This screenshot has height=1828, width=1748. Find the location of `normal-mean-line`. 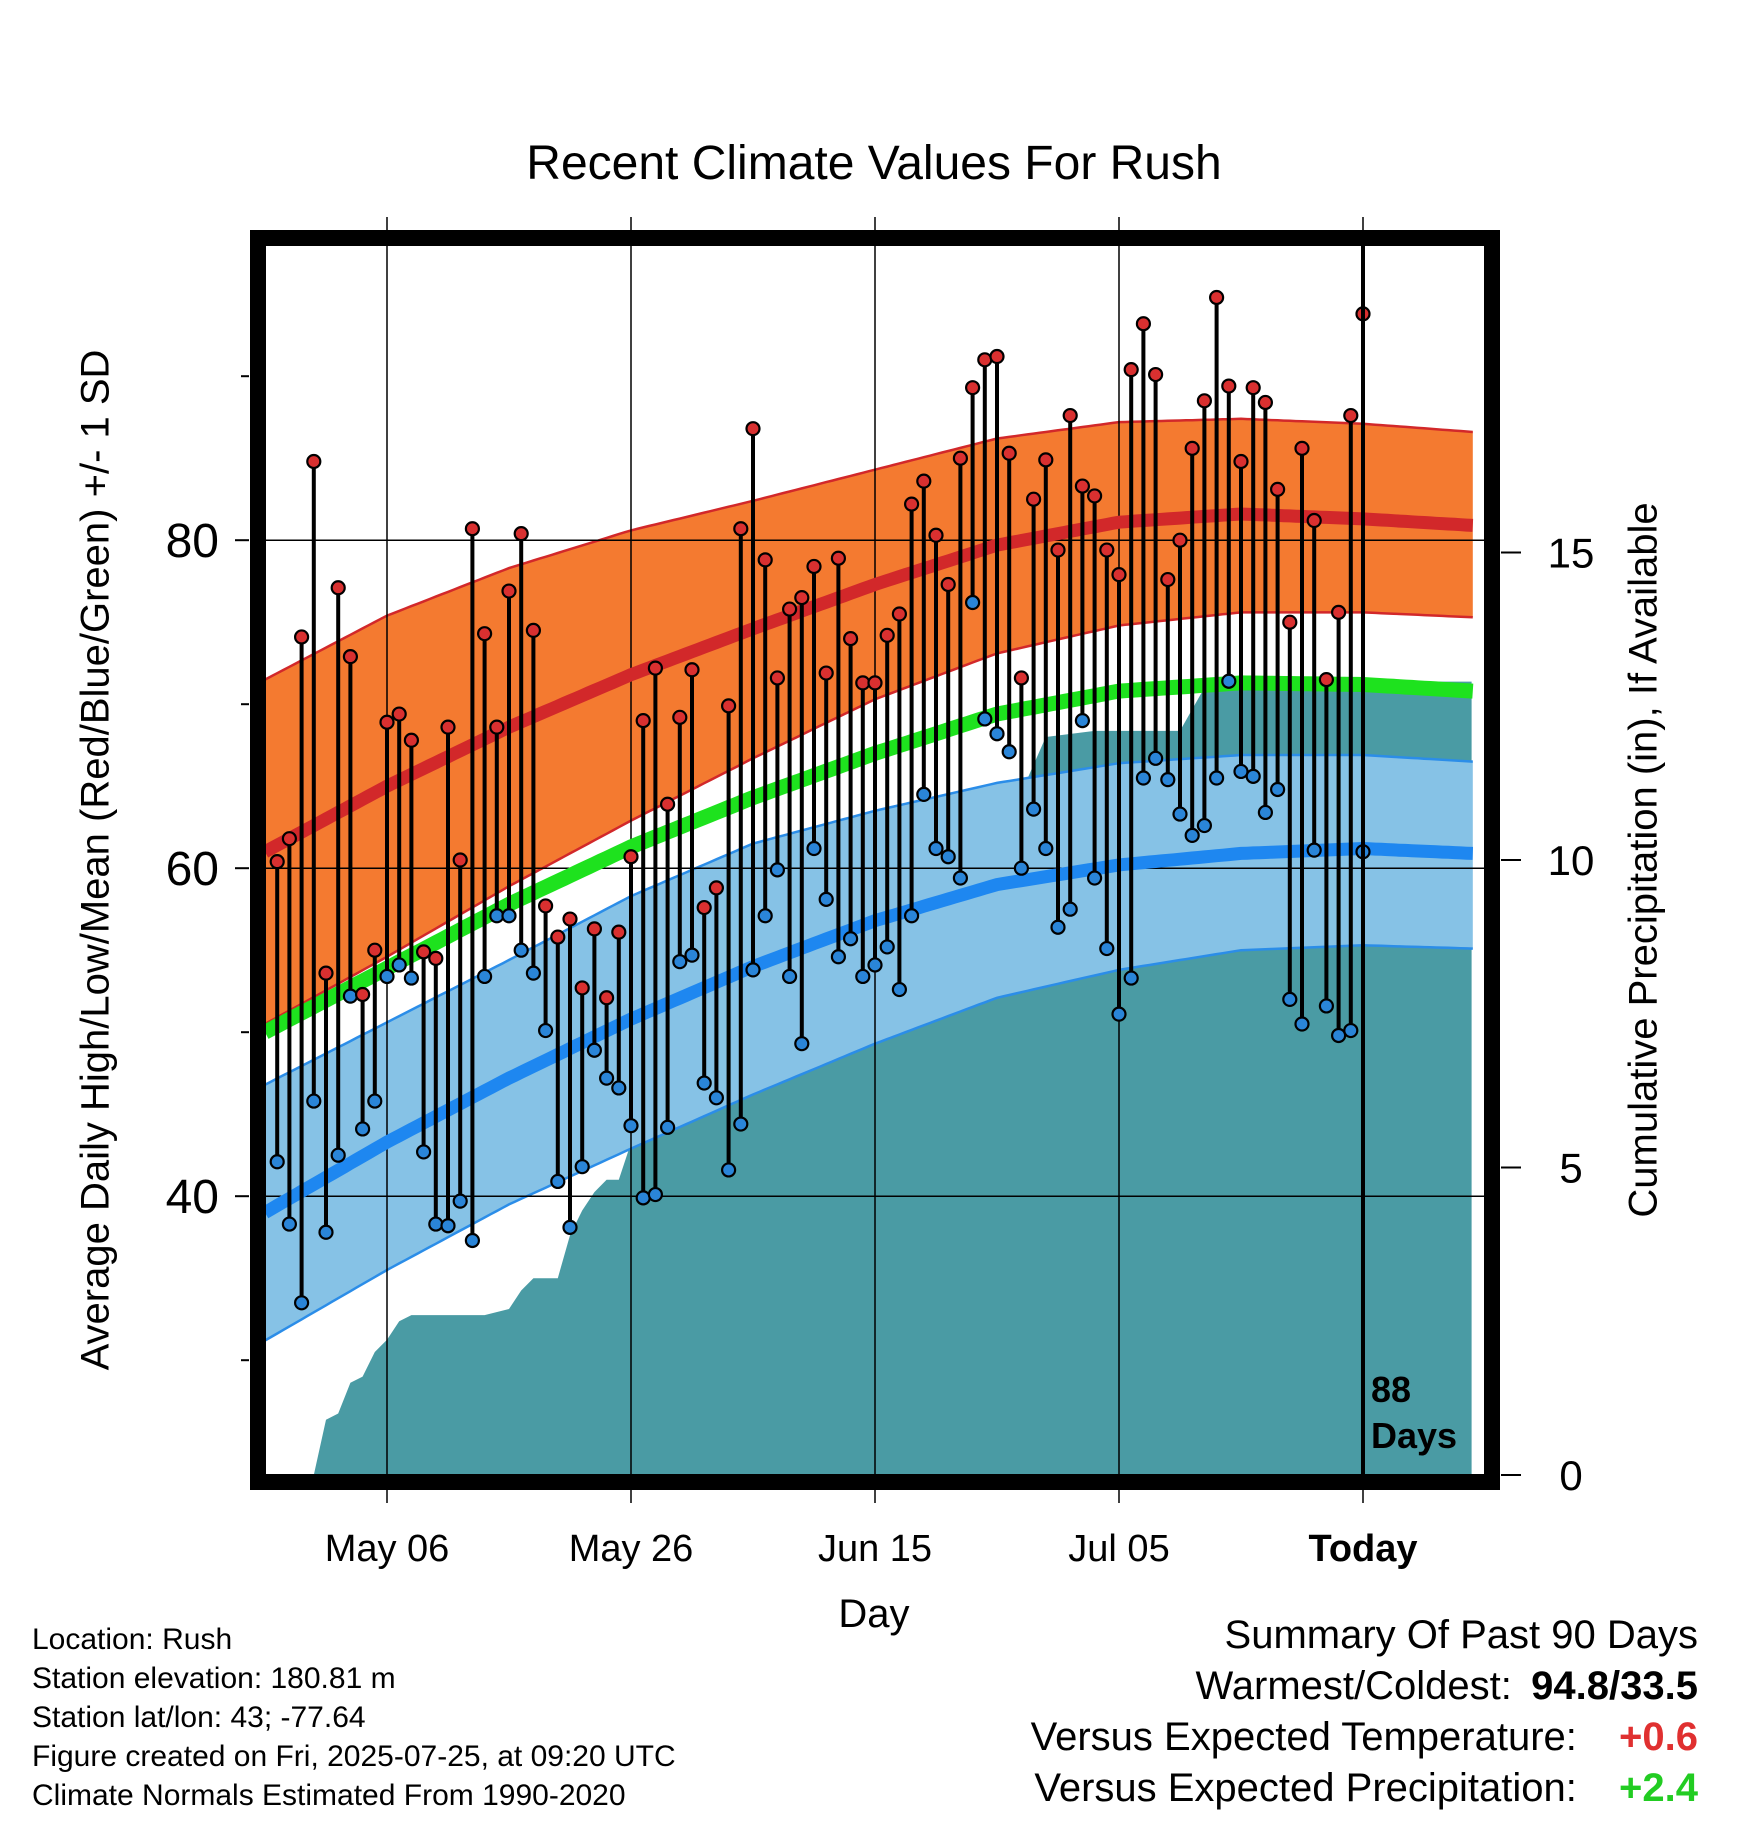

normal-mean-line is located at coordinates (867, 857).